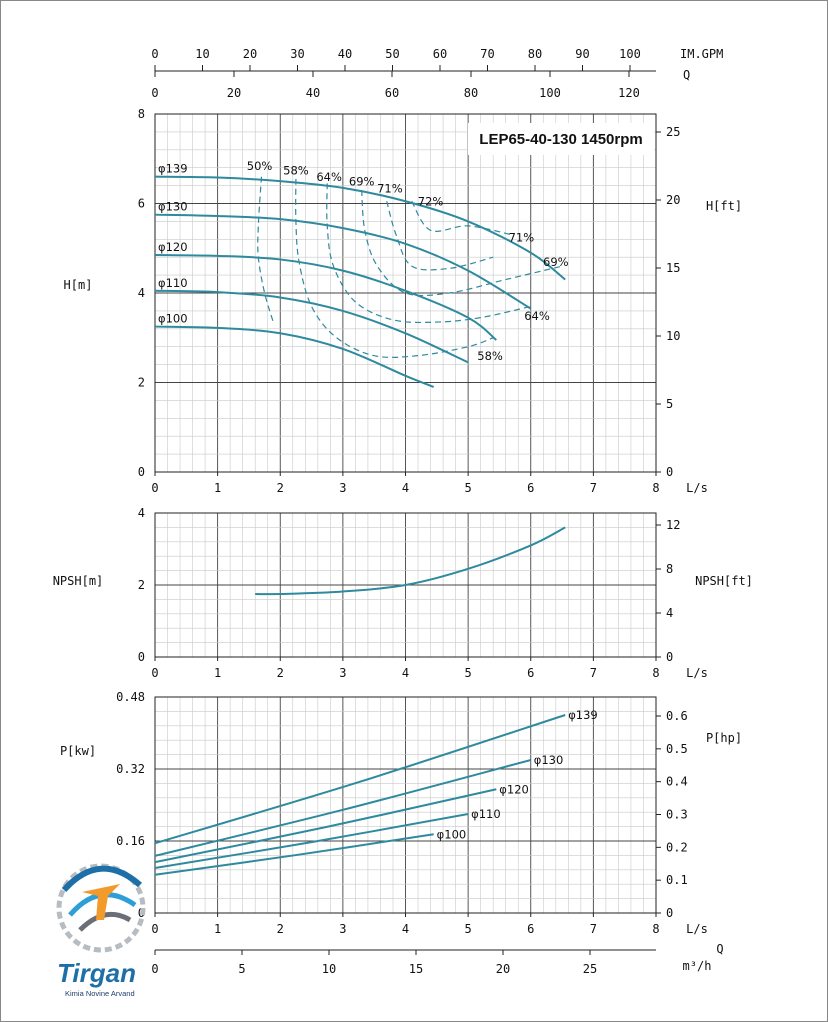  What do you see at coordinates (514, 789) in the screenshot?
I see `power-curve-label: φ120` at bounding box center [514, 789].